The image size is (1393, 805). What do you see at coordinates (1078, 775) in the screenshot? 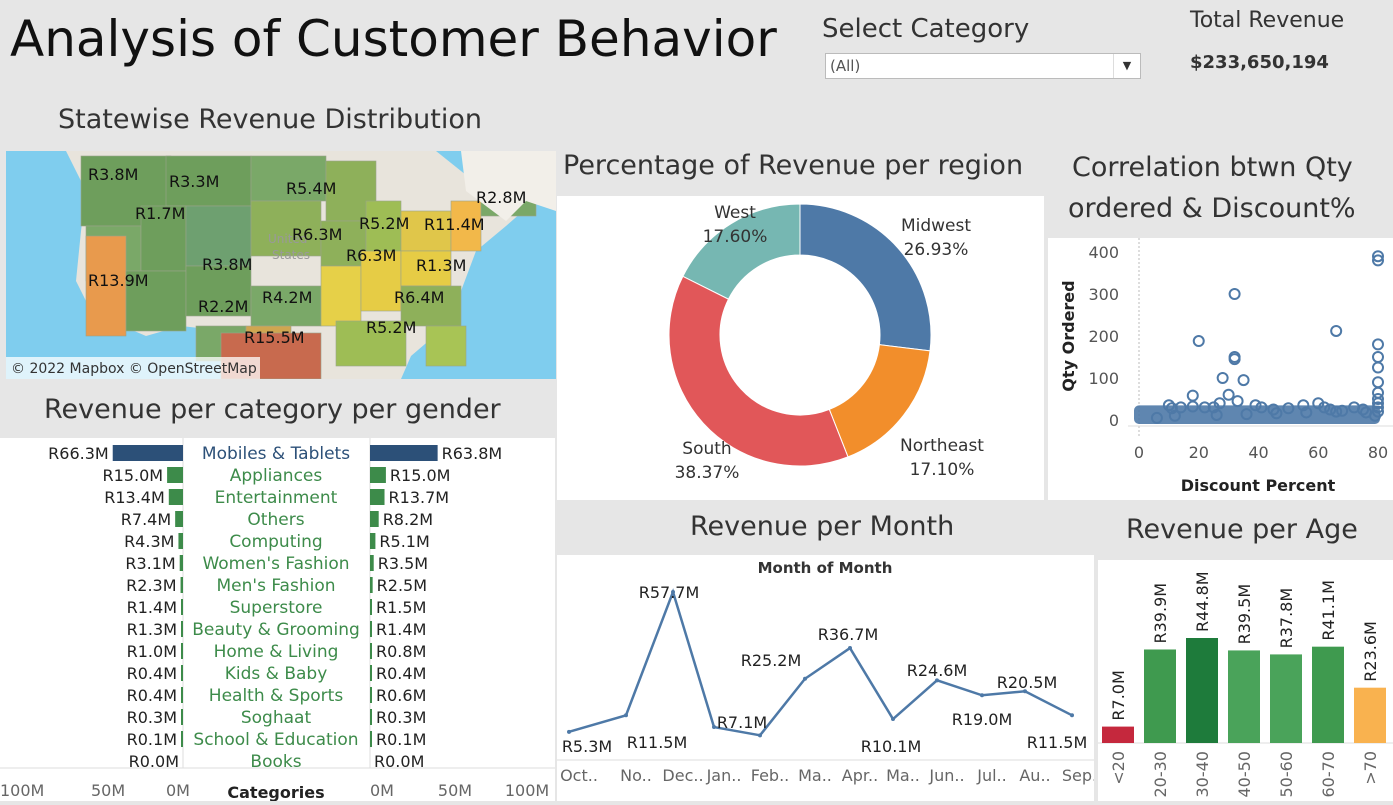
I see `month-tick-label: Sep..` at bounding box center [1078, 775].